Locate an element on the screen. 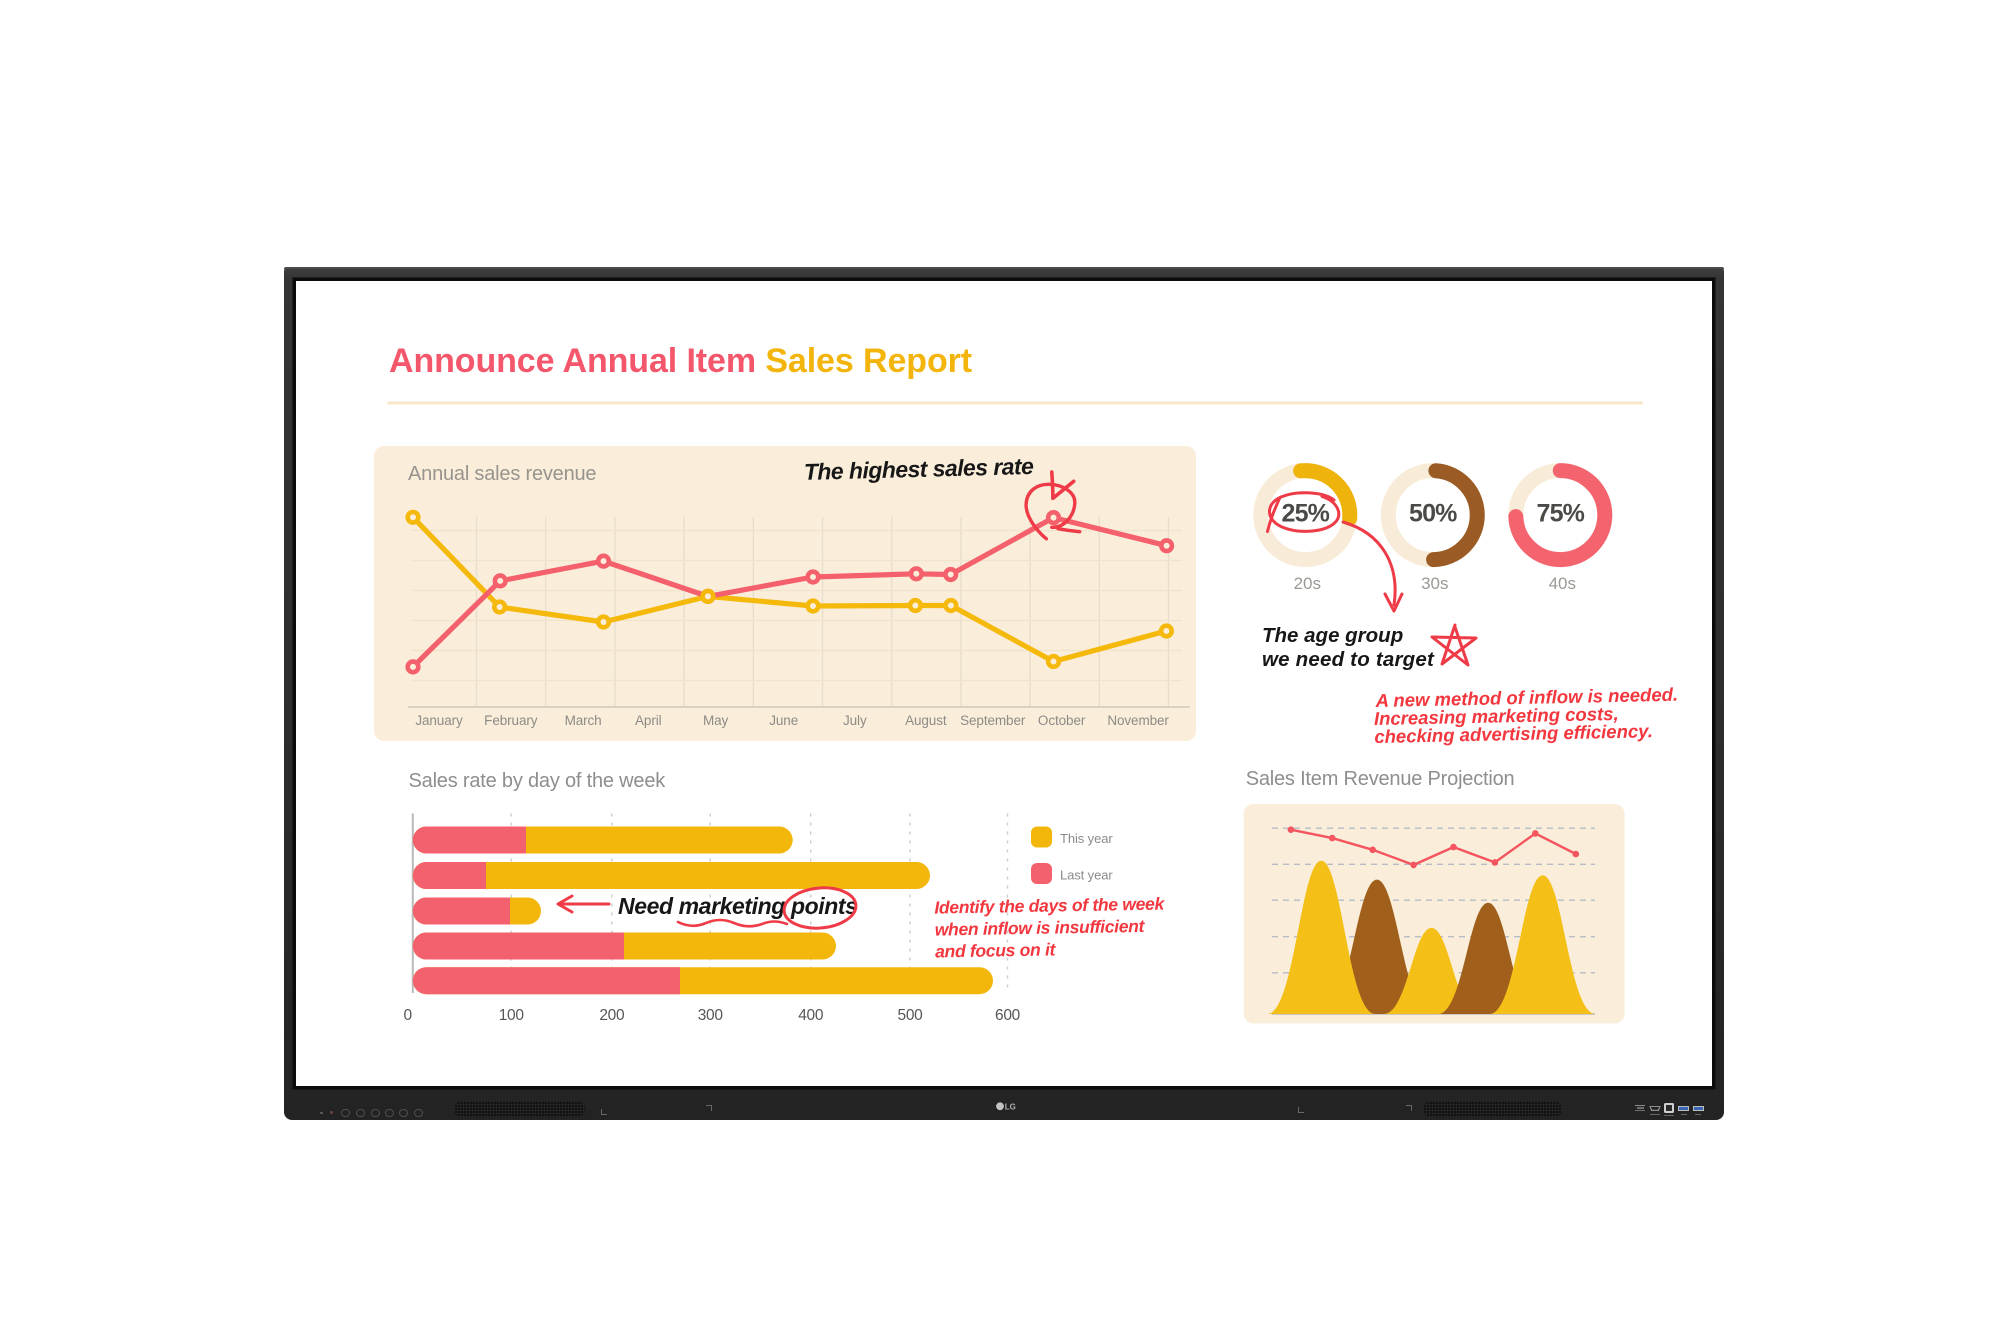 The image size is (2010, 1334). svg-text: 40s is located at coordinates (1562, 583).